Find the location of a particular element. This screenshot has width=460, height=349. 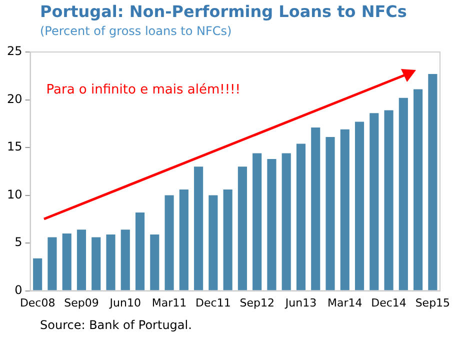

x-tick-label: Jun10 is located at coordinates (124, 303).